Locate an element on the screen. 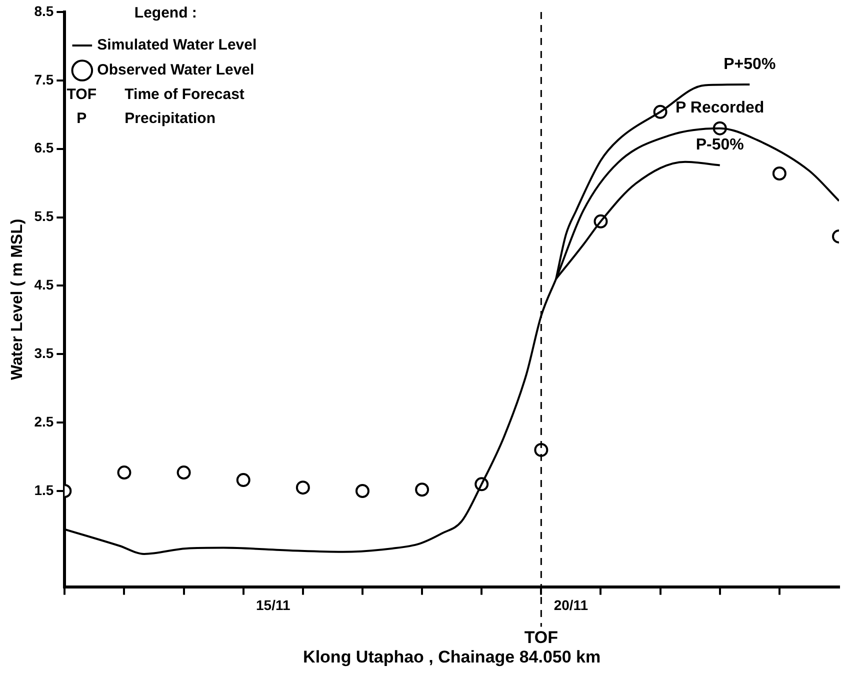 The image size is (847, 676). text: TOF Time of Forecast is located at coordinates (155, 94).